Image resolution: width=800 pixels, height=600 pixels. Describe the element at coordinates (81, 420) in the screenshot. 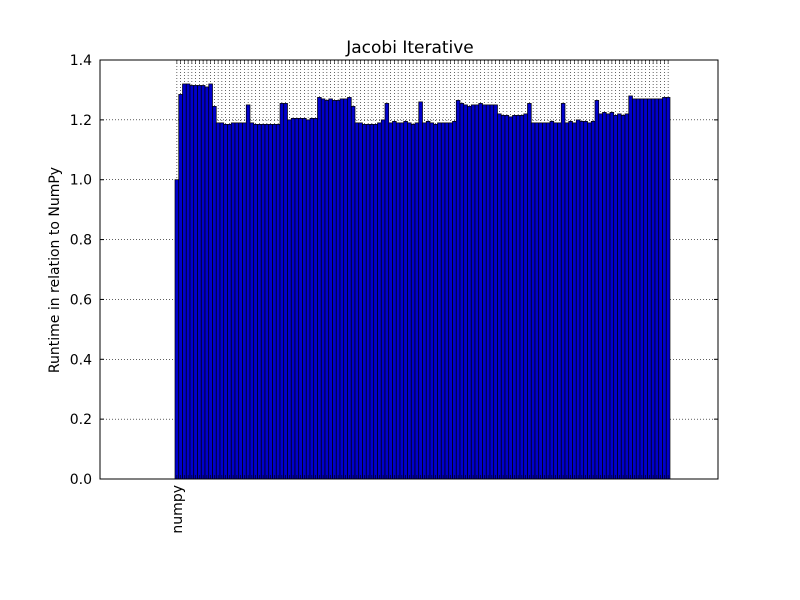

I see `y-tick-label: 0.2` at that location.